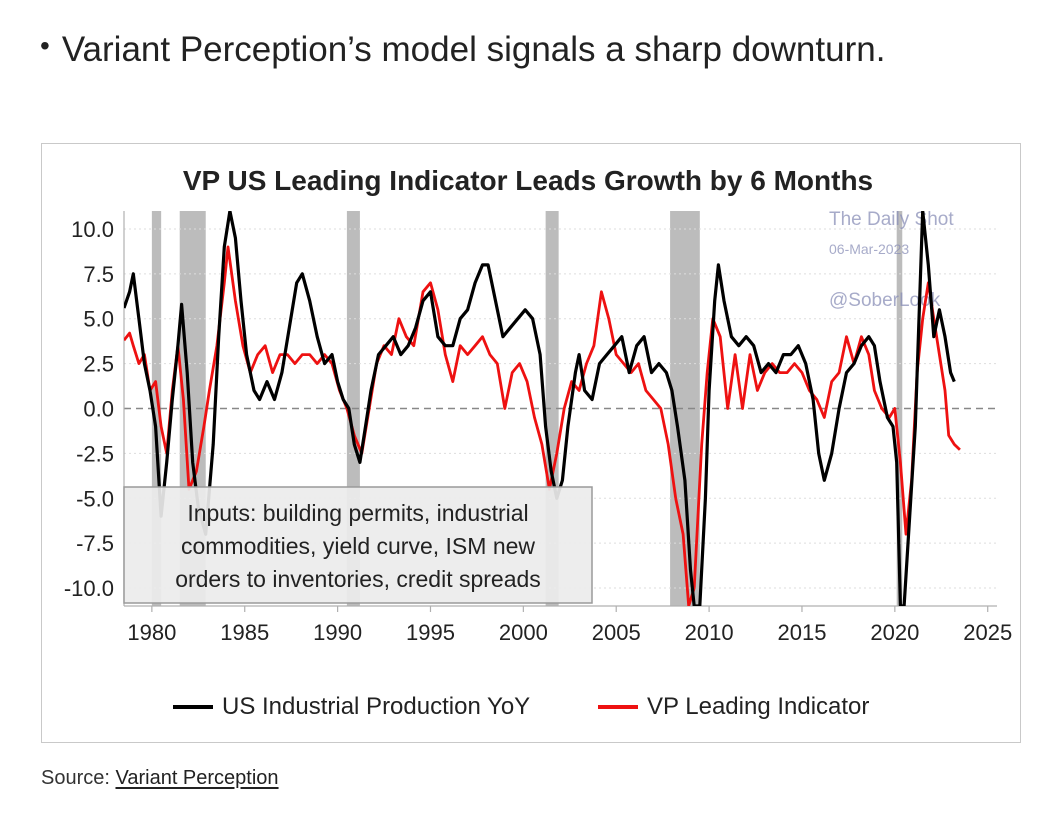 The width and height of the screenshot is (1063, 820). What do you see at coordinates (430, 632) in the screenshot?
I see `x-tick-label: 1995` at bounding box center [430, 632].